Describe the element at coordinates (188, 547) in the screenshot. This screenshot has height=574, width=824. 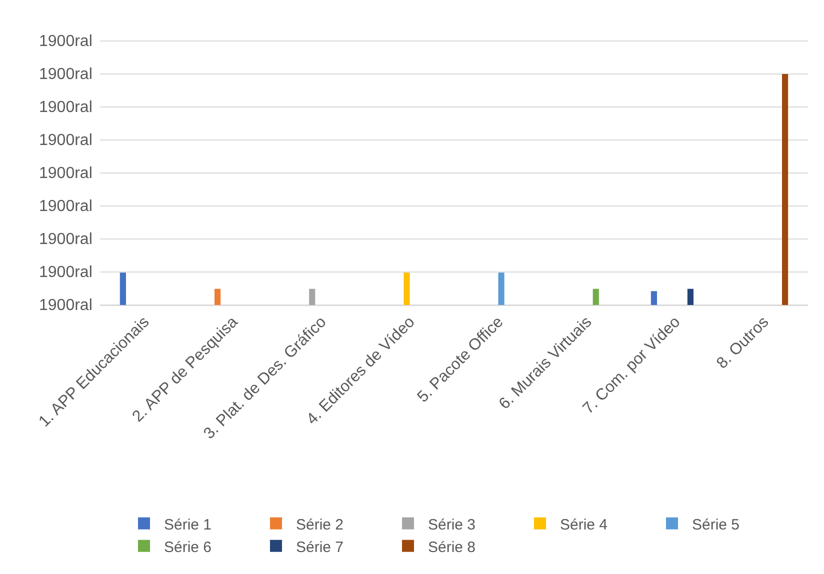
I see `legend-label: Série 6` at that location.